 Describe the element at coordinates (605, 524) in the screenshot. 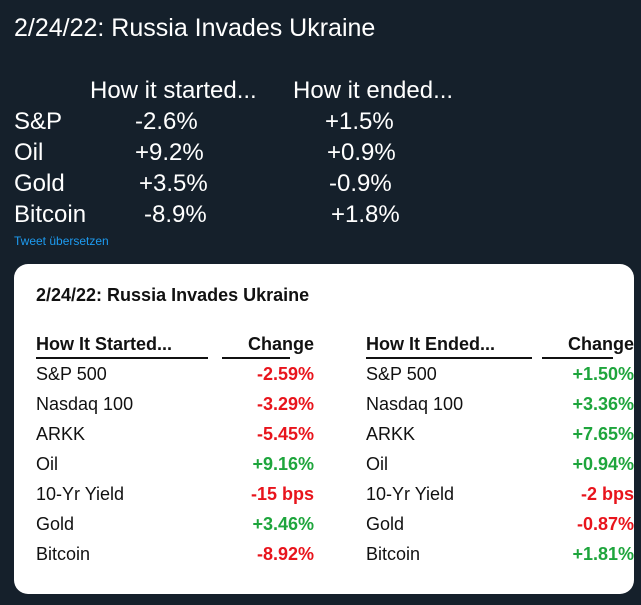

I see `table-row-change: -0.87%` at that location.